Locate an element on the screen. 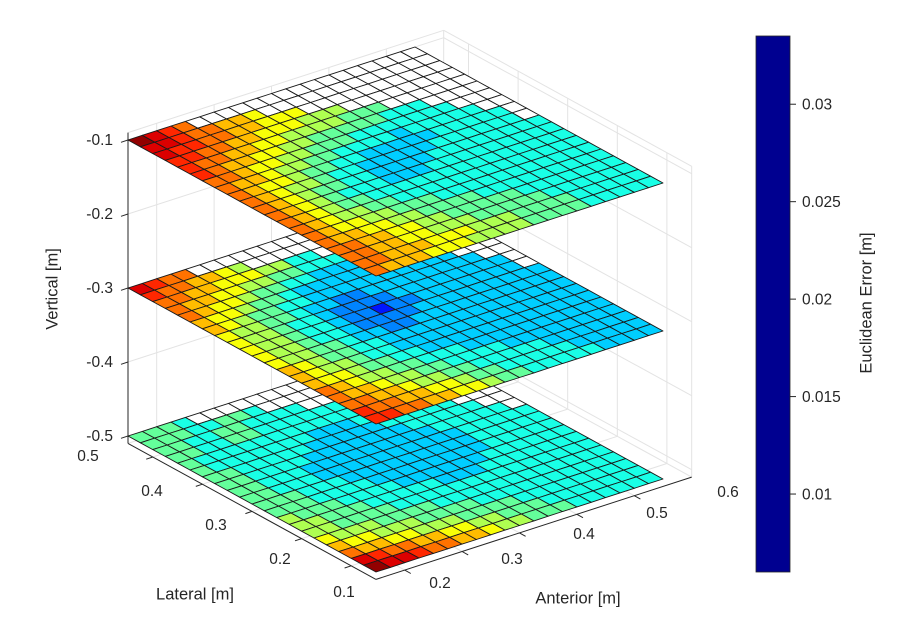 The height and width of the screenshot is (626, 906). y-tick-label: 0.3 is located at coordinates (216, 525).